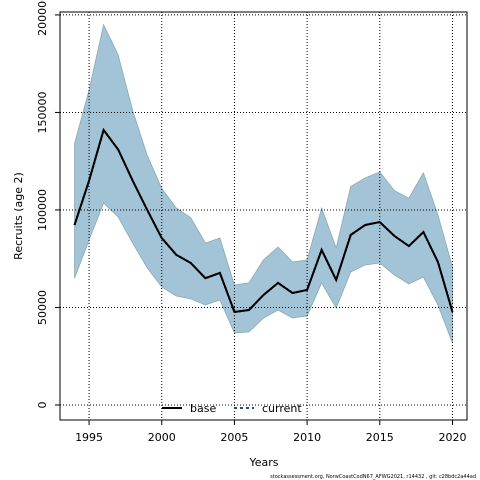 The image size is (480, 480). Describe the element at coordinates (380, 437) in the screenshot. I see `x-tick-label: 2015` at that location.